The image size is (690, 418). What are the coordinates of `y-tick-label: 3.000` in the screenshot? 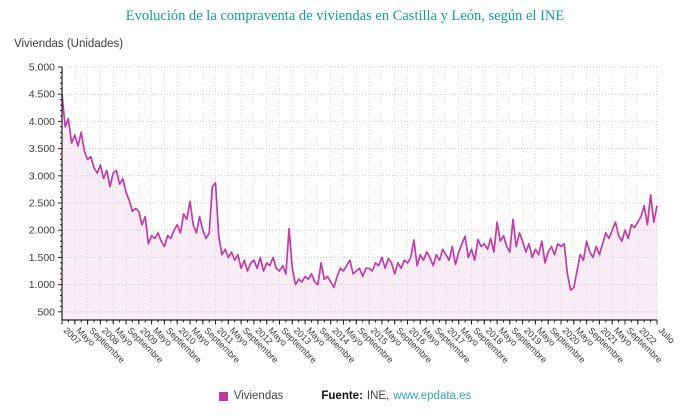 It's located at (42, 176).